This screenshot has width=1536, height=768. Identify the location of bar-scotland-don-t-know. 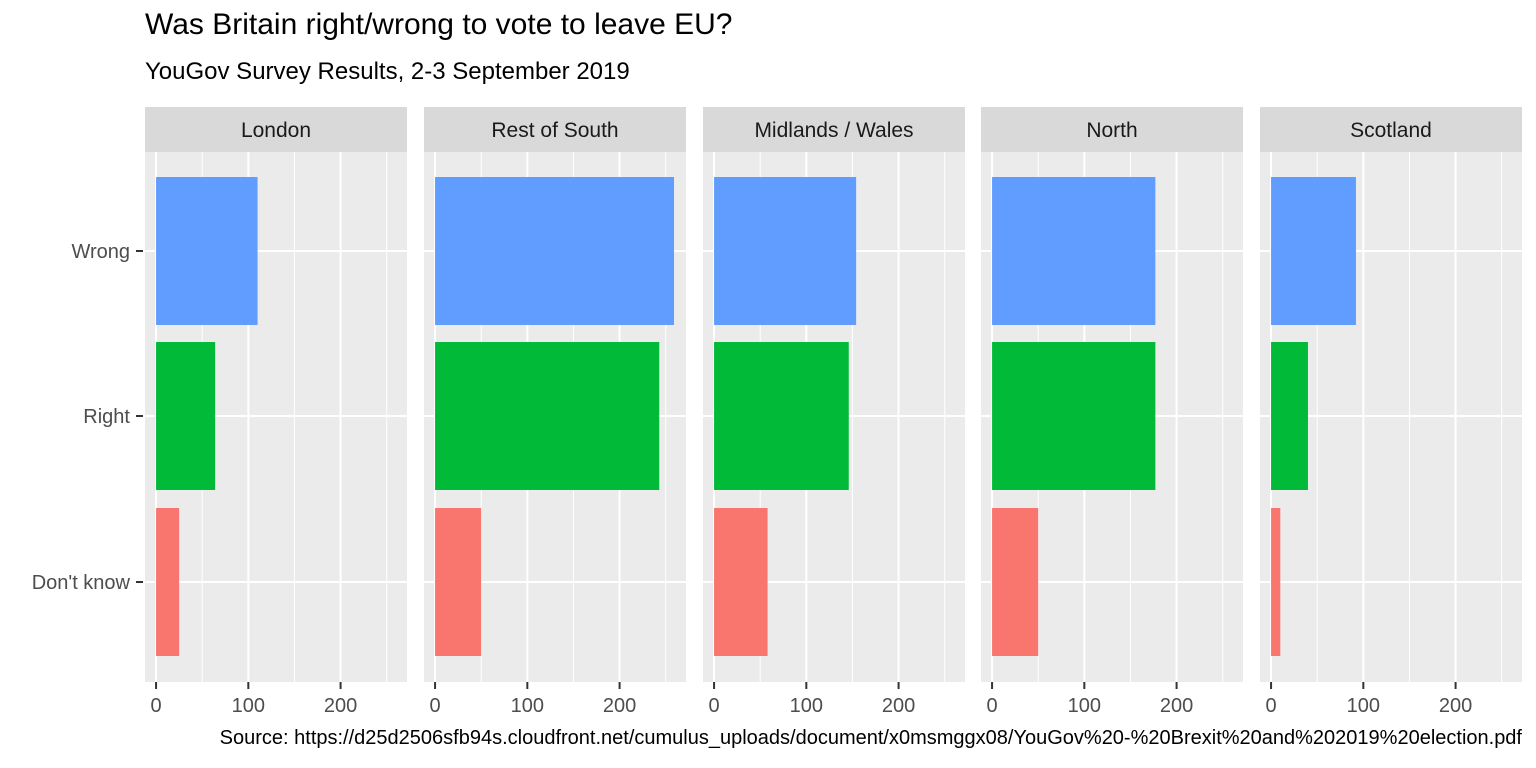
(1276, 582).